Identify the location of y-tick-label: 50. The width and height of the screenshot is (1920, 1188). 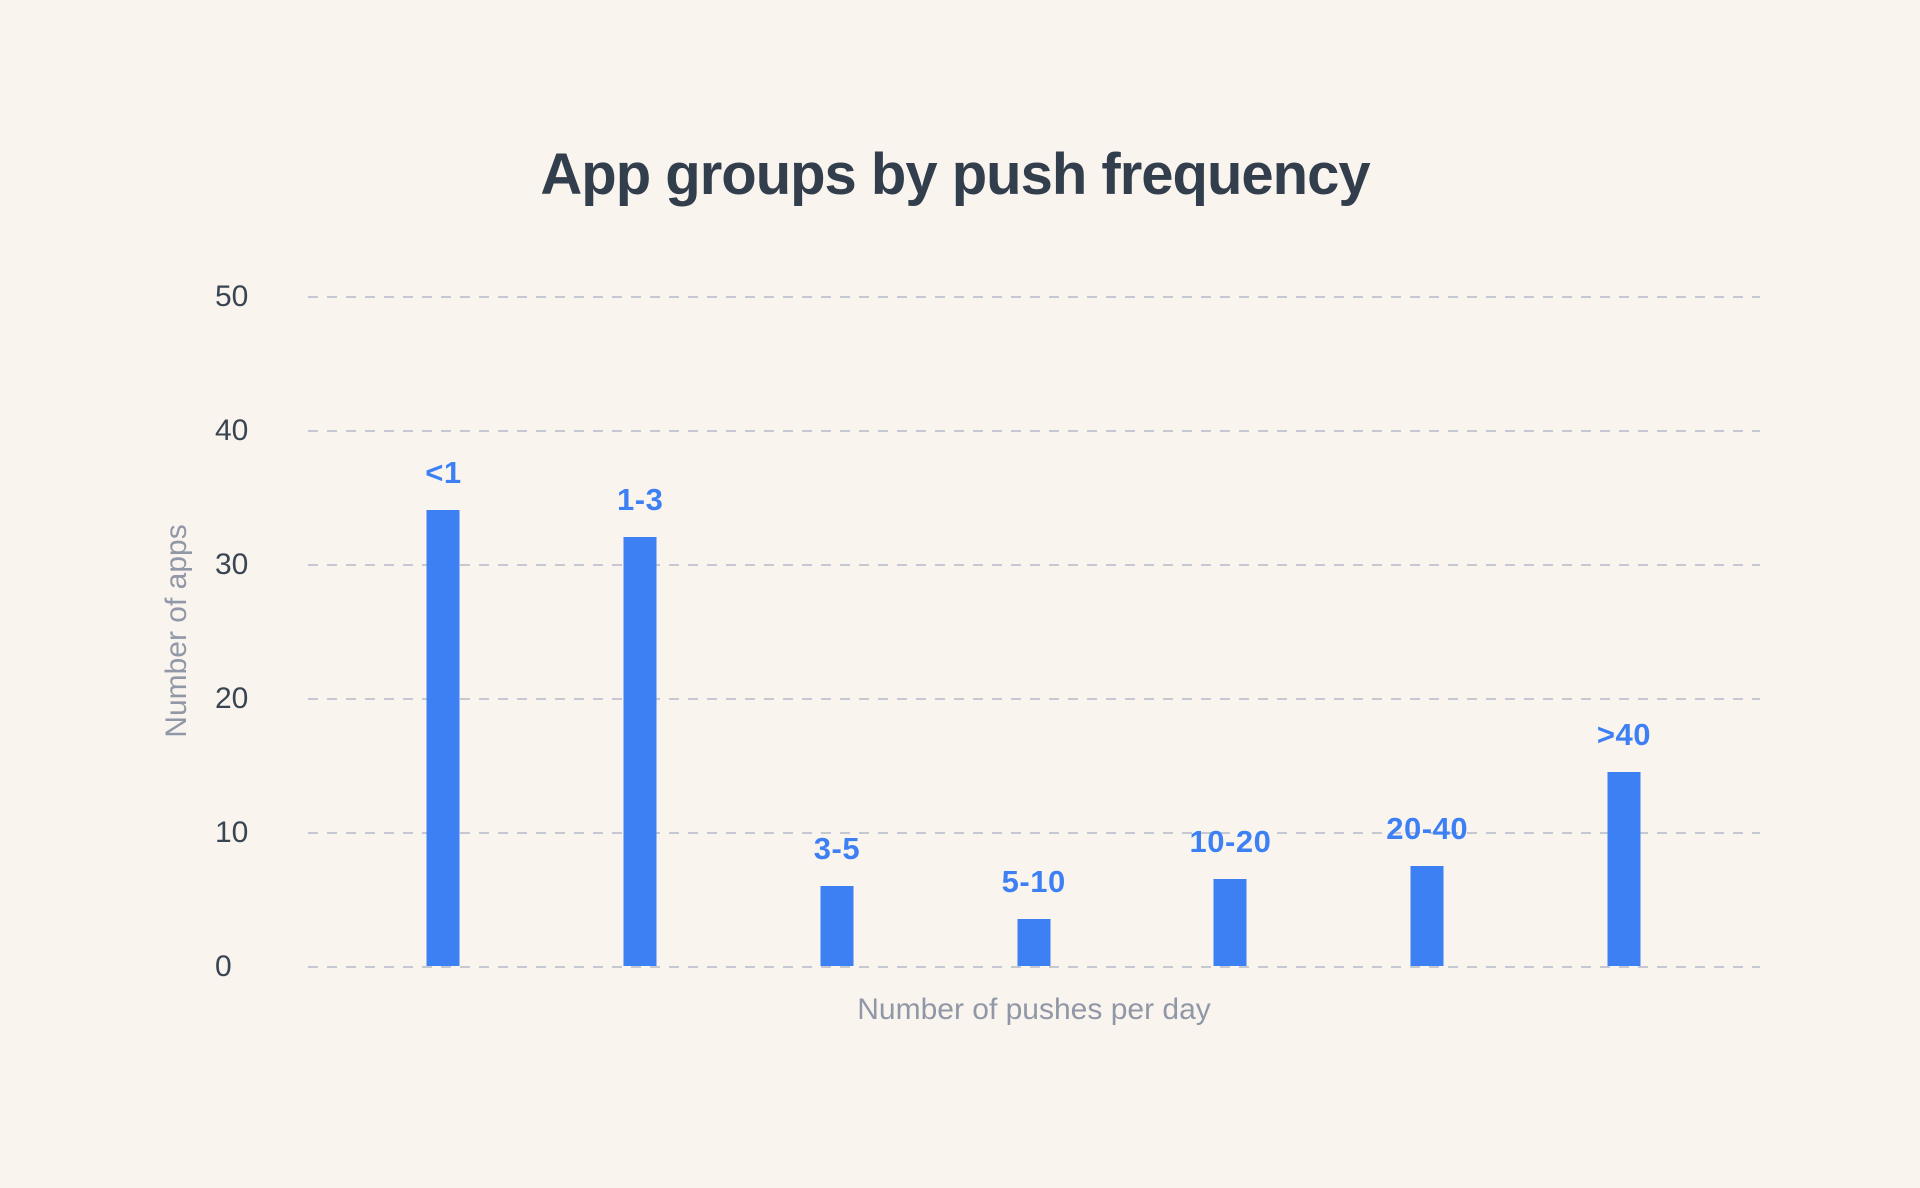
(232, 296).